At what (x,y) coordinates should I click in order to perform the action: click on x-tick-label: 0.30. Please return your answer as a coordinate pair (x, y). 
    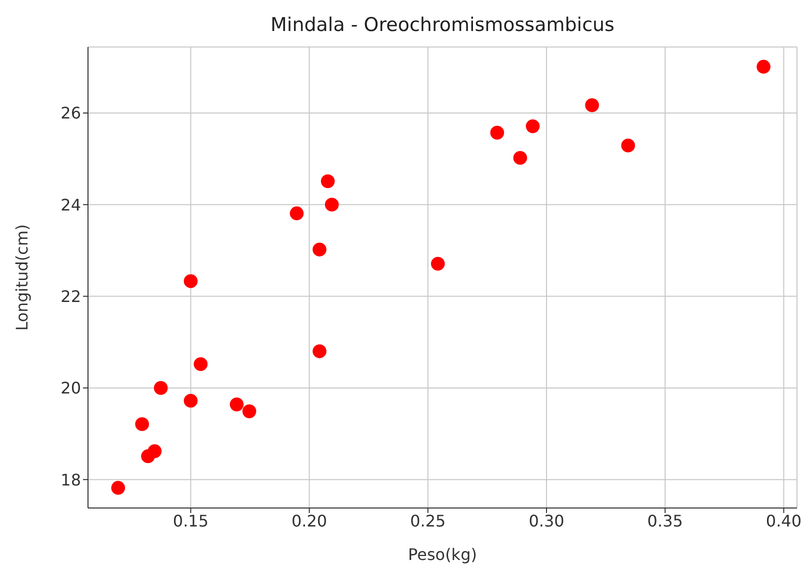
    Looking at the image, I should click on (546, 520).